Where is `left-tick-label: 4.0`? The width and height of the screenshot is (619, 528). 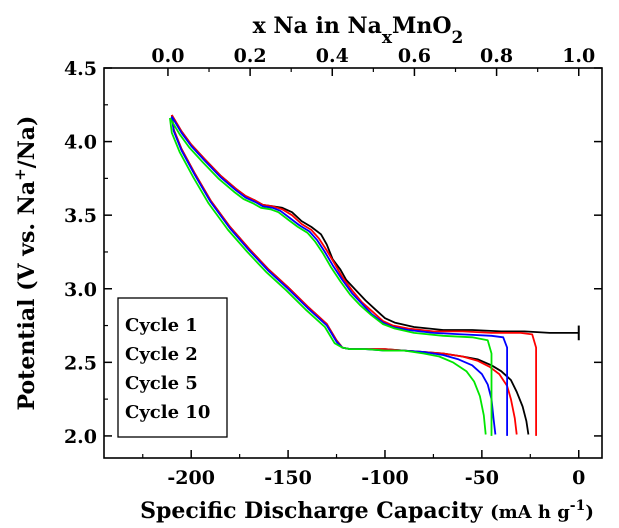
left-tick-label: 4.0 is located at coordinates (80, 143).